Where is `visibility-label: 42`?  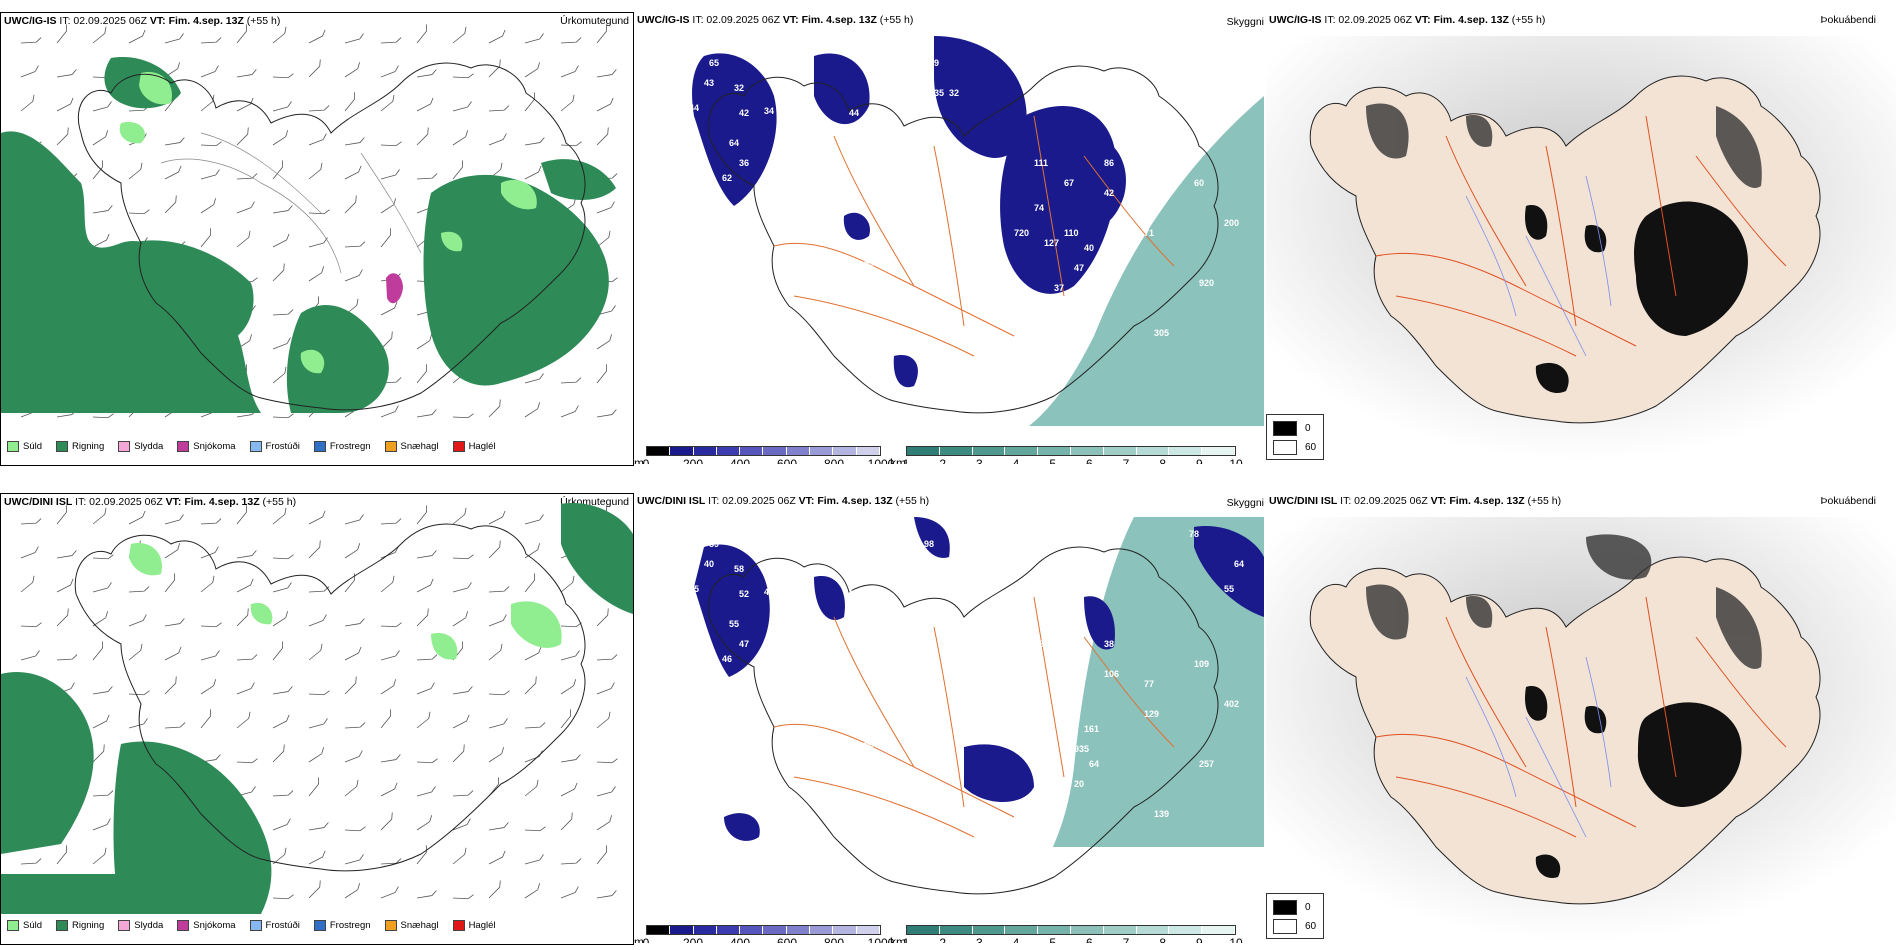
visibility-label: 42 is located at coordinates (744, 113).